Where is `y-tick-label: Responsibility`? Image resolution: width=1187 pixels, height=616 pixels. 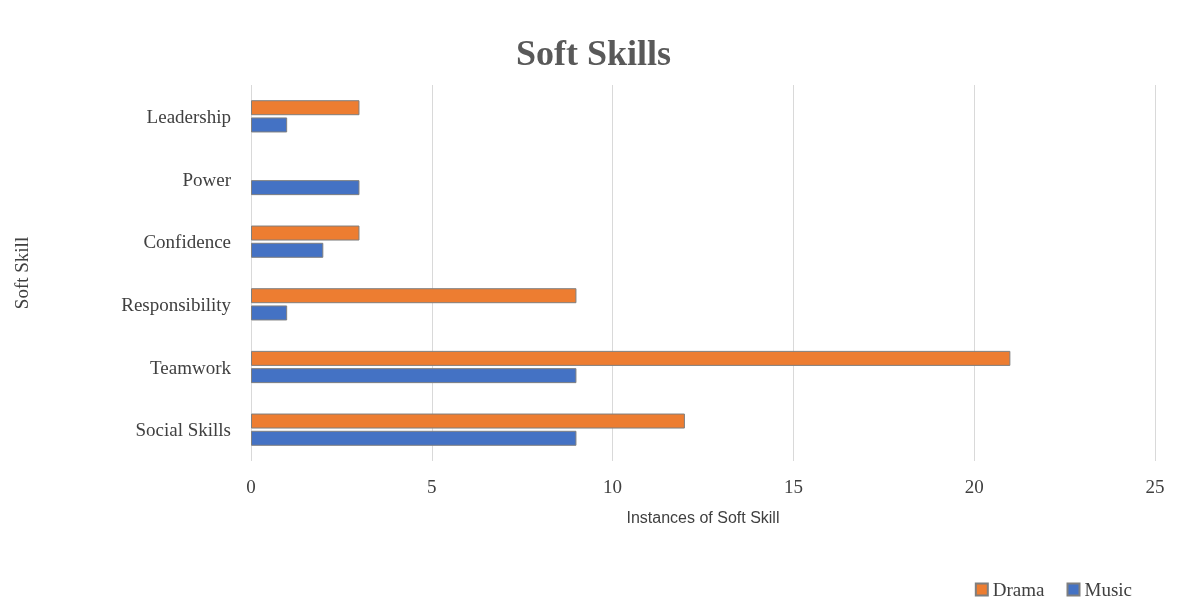
y-tick-label: Responsibility is located at coordinates (176, 304).